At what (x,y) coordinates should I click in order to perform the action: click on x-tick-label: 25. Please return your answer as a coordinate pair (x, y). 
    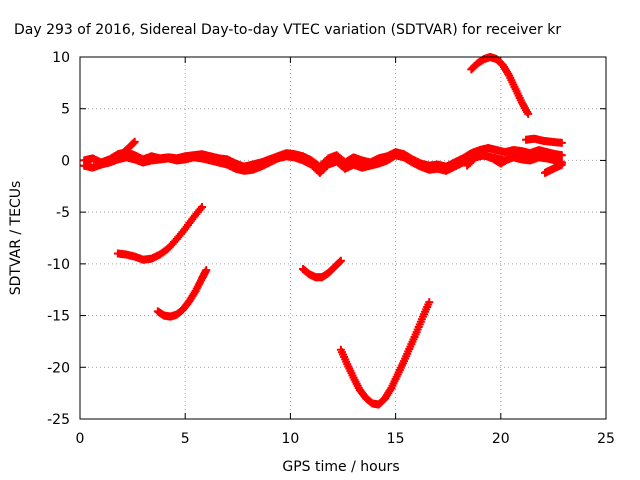
    Looking at the image, I should click on (606, 439).